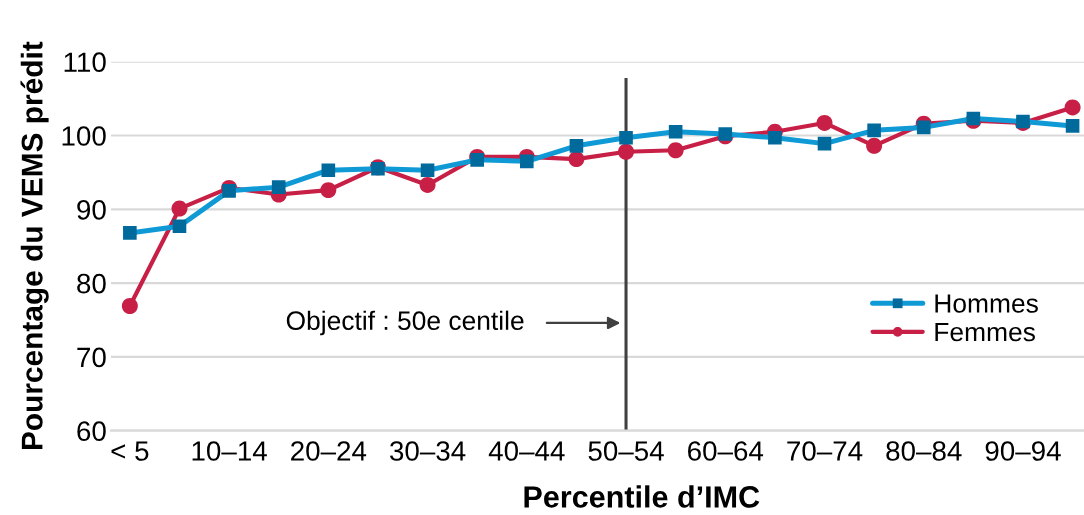 This screenshot has height=515, width=1084. I want to click on x-tick-label: 30–34, so click(428, 451).